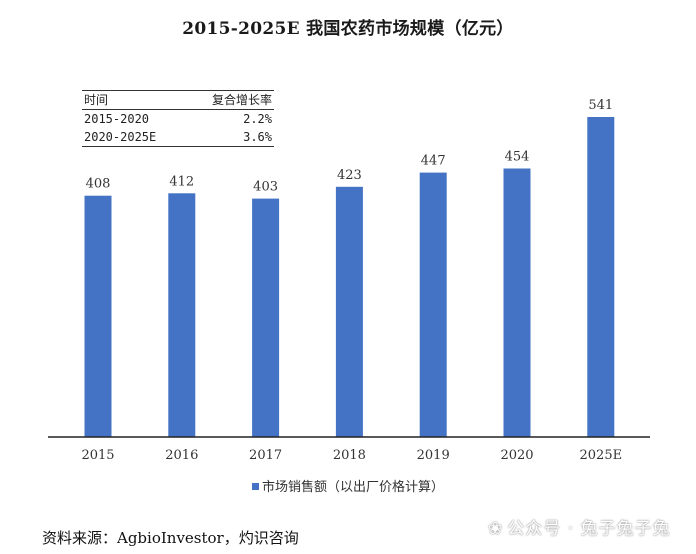 Image resolution: width=696 pixels, height=554 pixels. I want to click on data-label-2017: 403, so click(265, 187).